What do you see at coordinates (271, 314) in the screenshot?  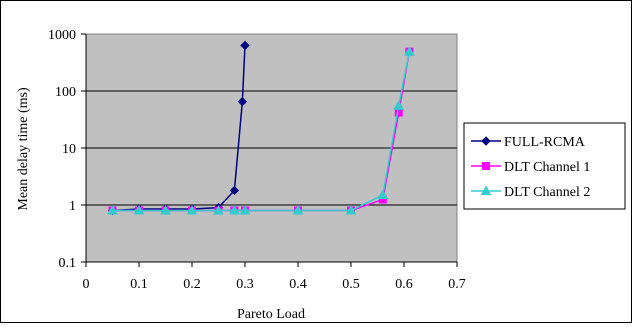 I see `x-axis-label: Pareto Load` at bounding box center [271, 314].